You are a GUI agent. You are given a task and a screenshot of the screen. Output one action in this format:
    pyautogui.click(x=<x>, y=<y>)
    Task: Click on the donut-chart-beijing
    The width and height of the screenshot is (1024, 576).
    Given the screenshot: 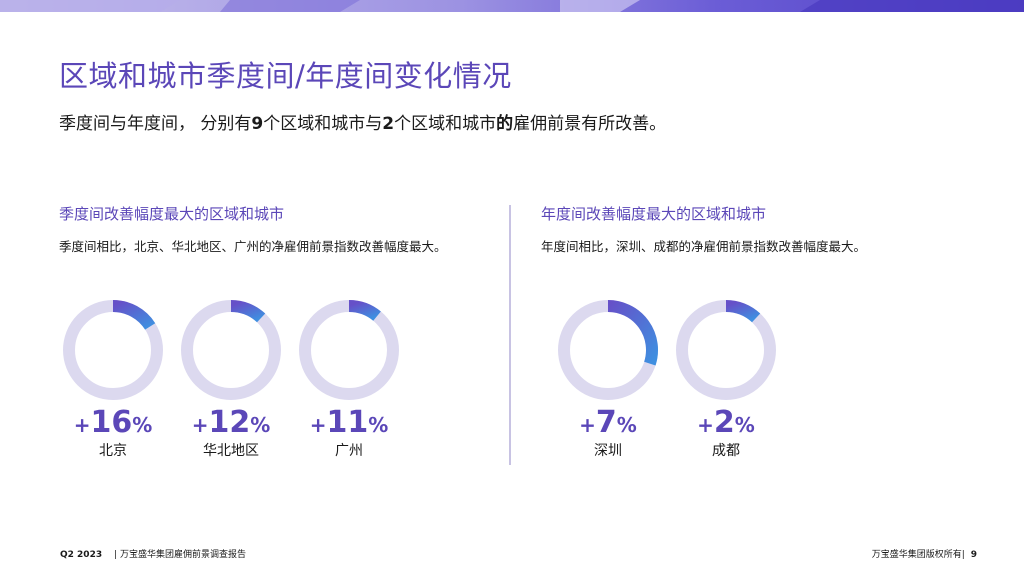 What is the action you would take?
    pyautogui.click(x=113, y=350)
    